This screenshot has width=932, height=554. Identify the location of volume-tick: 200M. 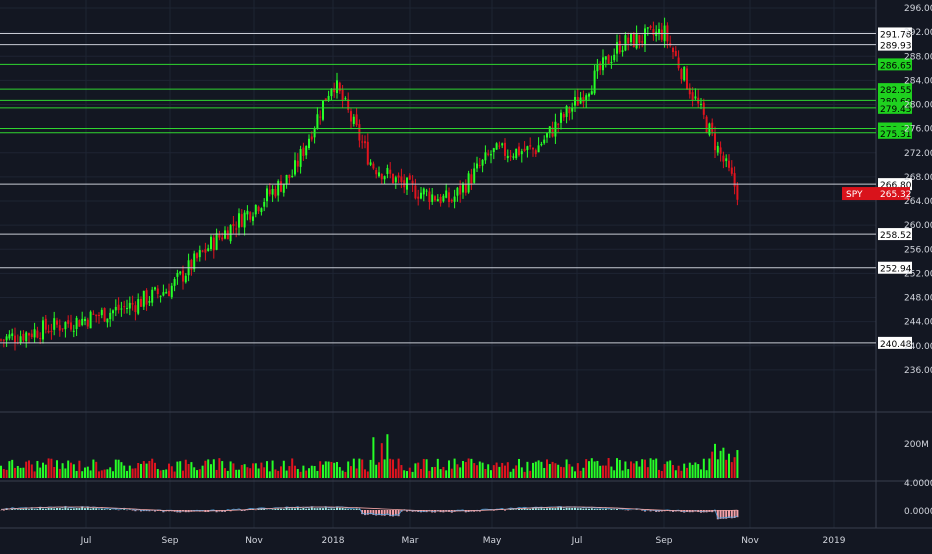
(916, 445).